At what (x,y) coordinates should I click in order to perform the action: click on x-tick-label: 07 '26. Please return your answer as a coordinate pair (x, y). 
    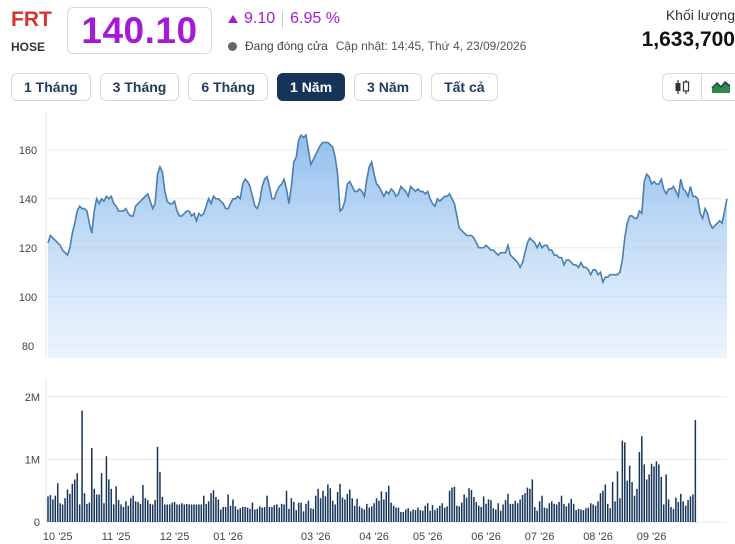
    Looking at the image, I should click on (540, 537).